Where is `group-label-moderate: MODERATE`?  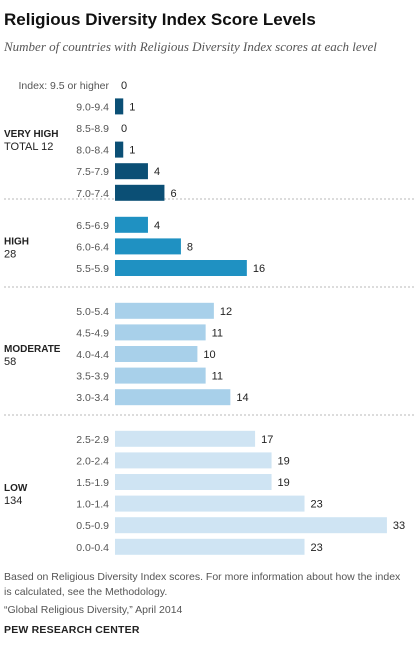 group-label-moderate: MODERATE is located at coordinates (32, 349).